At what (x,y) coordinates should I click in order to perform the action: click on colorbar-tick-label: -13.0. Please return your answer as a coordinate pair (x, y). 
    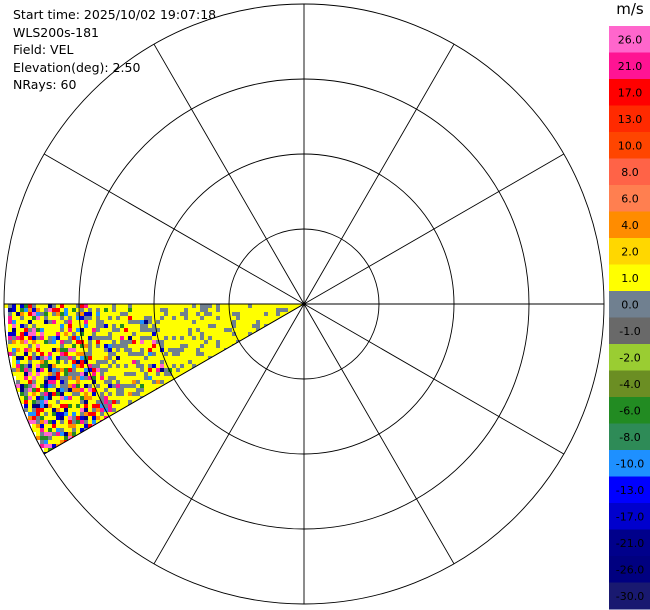
    Looking at the image, I should click on (630, 490).